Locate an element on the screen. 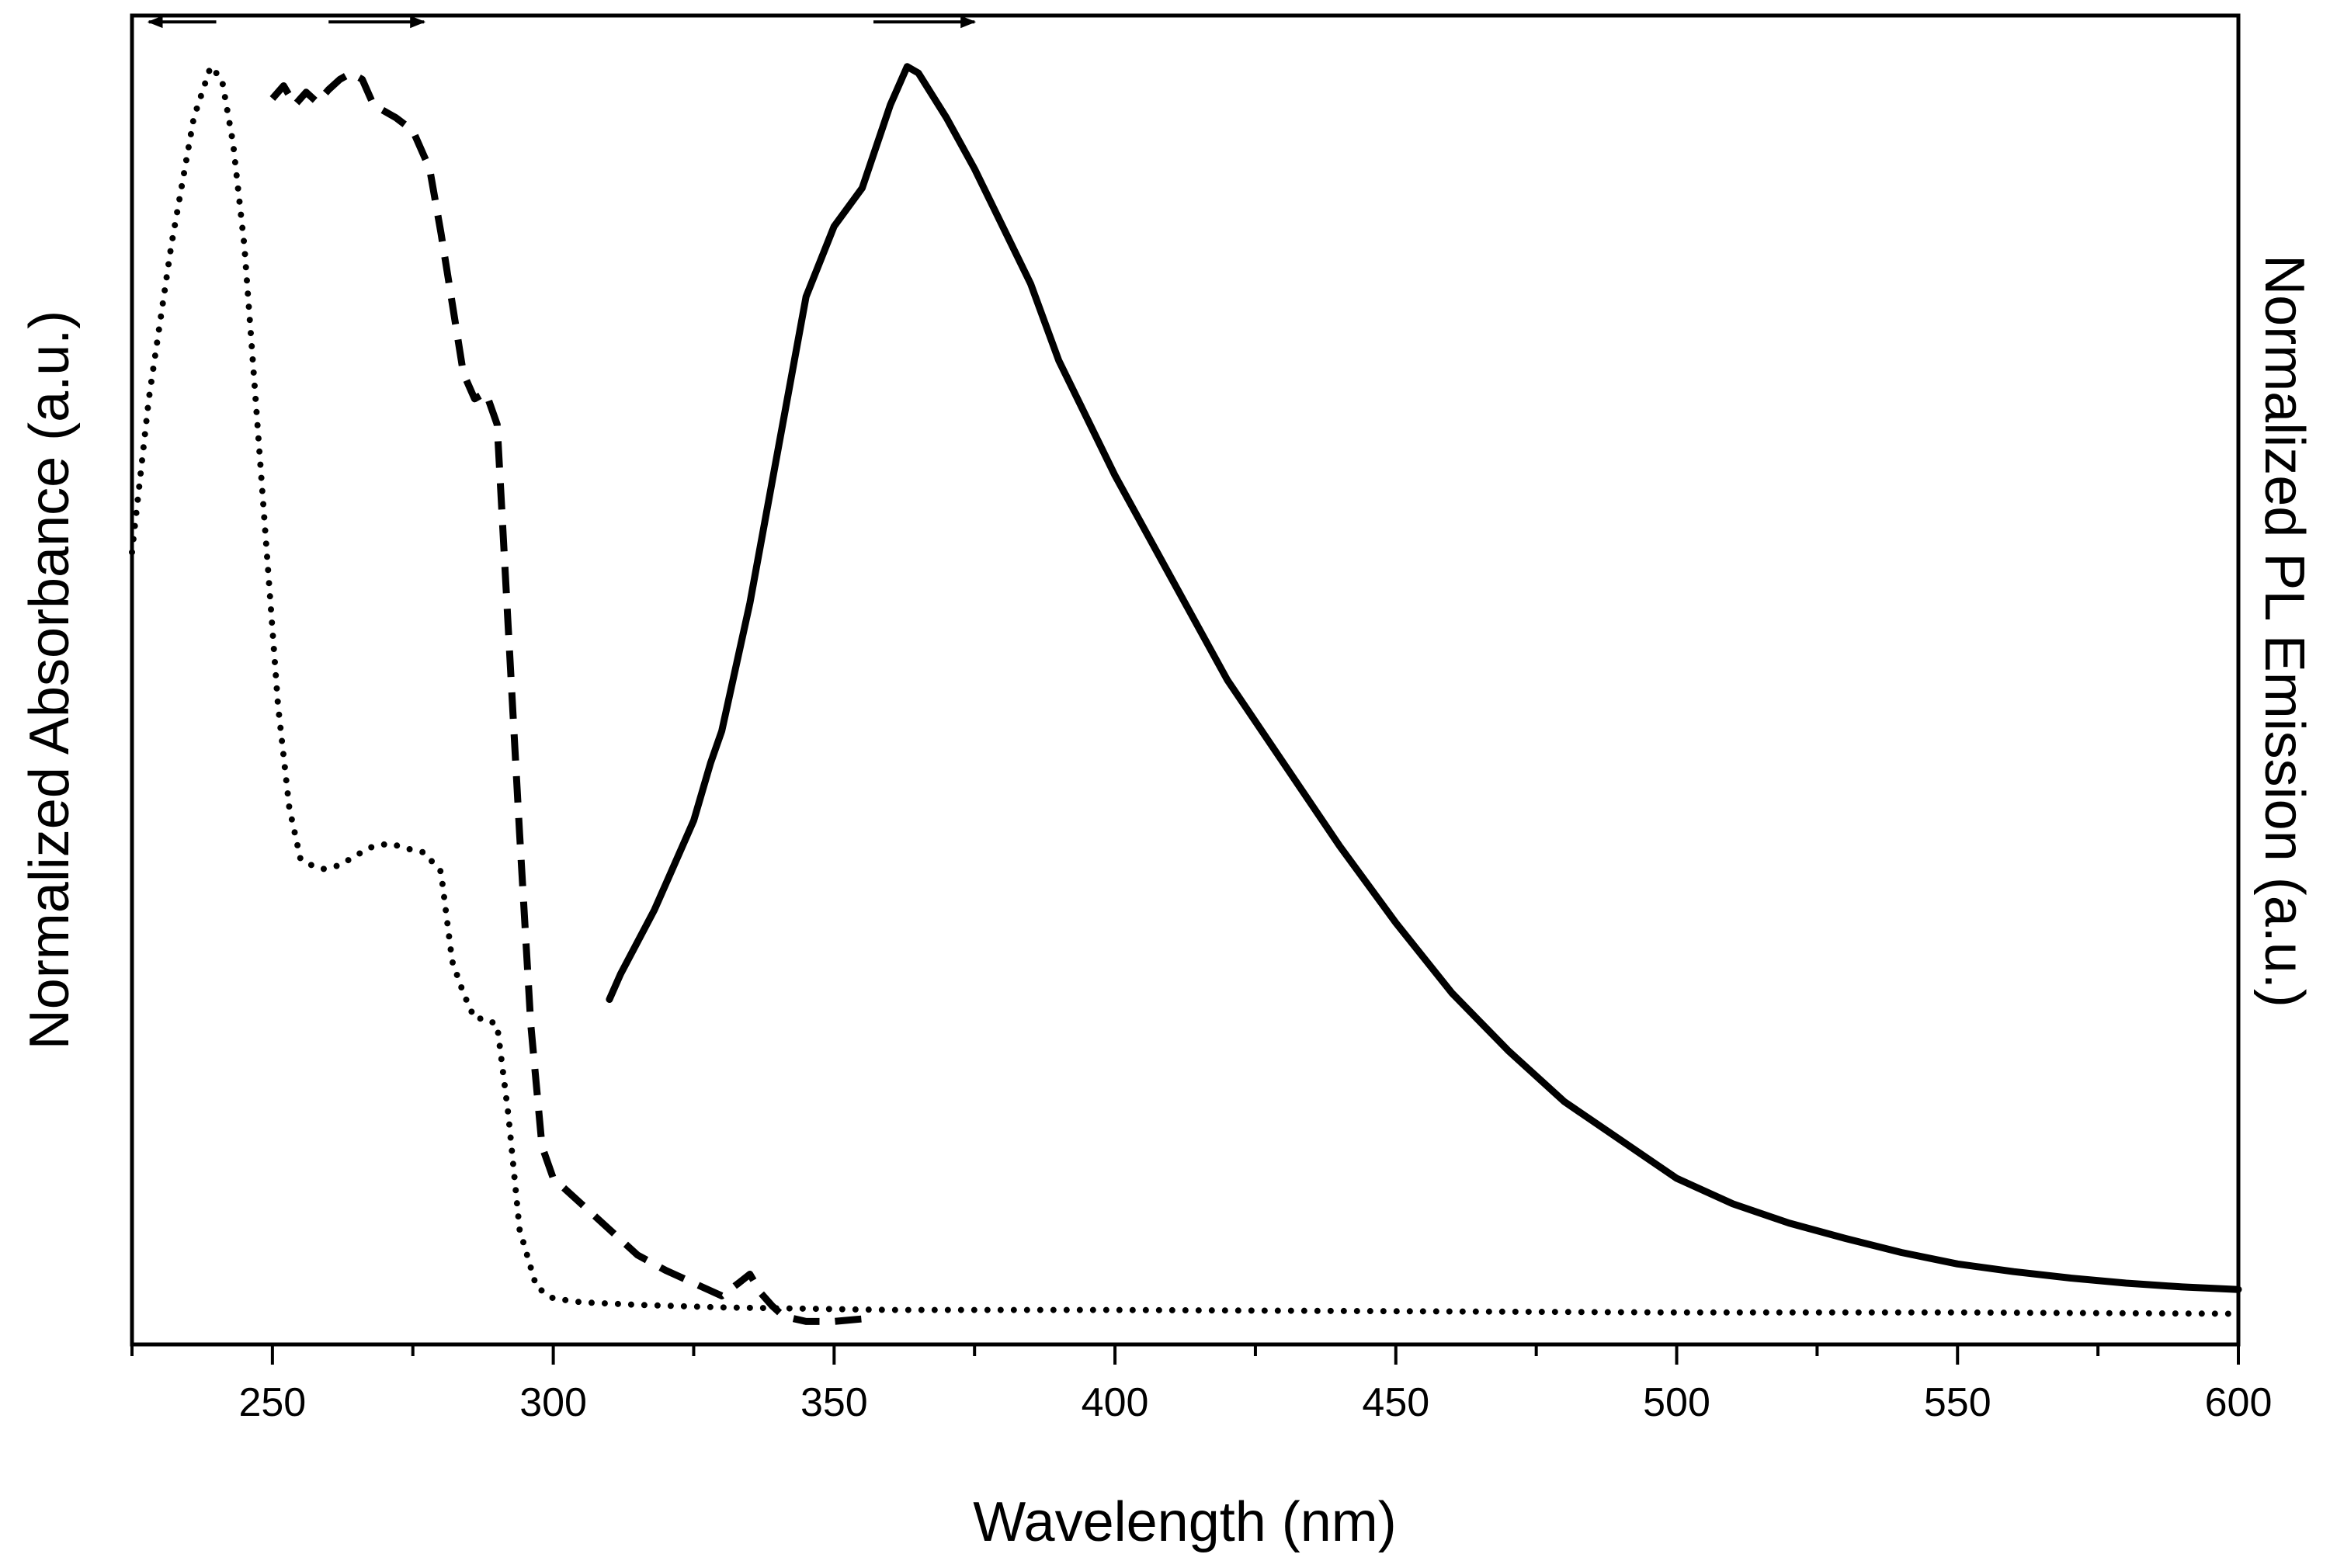  x-tick-label: 600 is located at coordinates (2239, 1402).